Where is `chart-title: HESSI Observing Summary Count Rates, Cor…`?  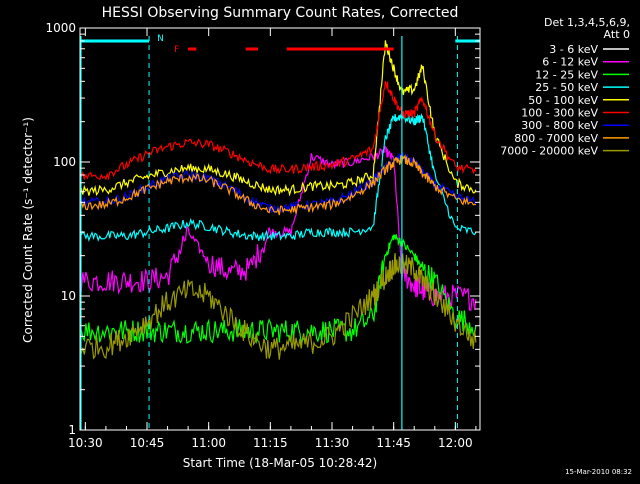 chart-title: HESSI Observing Summary Count Rates, Cor… is located at coordinates (280, 13).